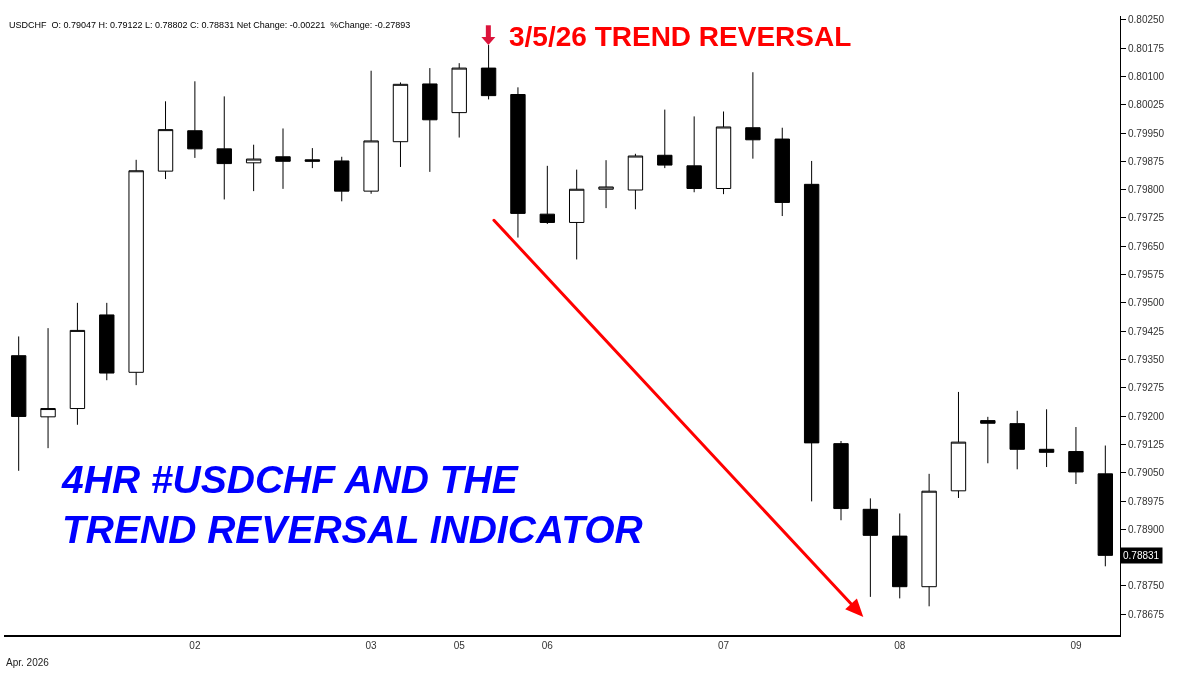 The height and width of the screenshot is (675, 1200). Describe the element at coordinates (723, 645) in the screenshot. I see `x-tick-label: 07` at that location.